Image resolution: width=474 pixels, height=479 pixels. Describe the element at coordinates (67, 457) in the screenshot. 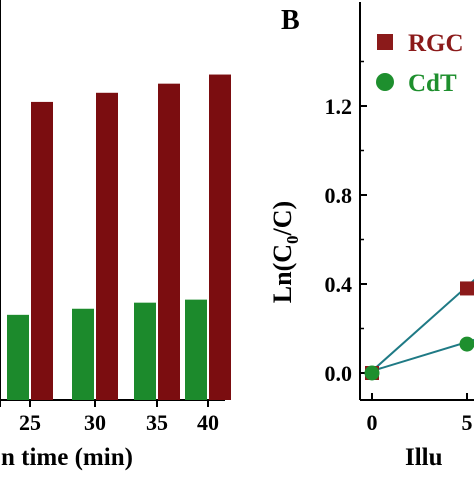

I see `panel-a-x-axis-label: n time (min)` at that location.